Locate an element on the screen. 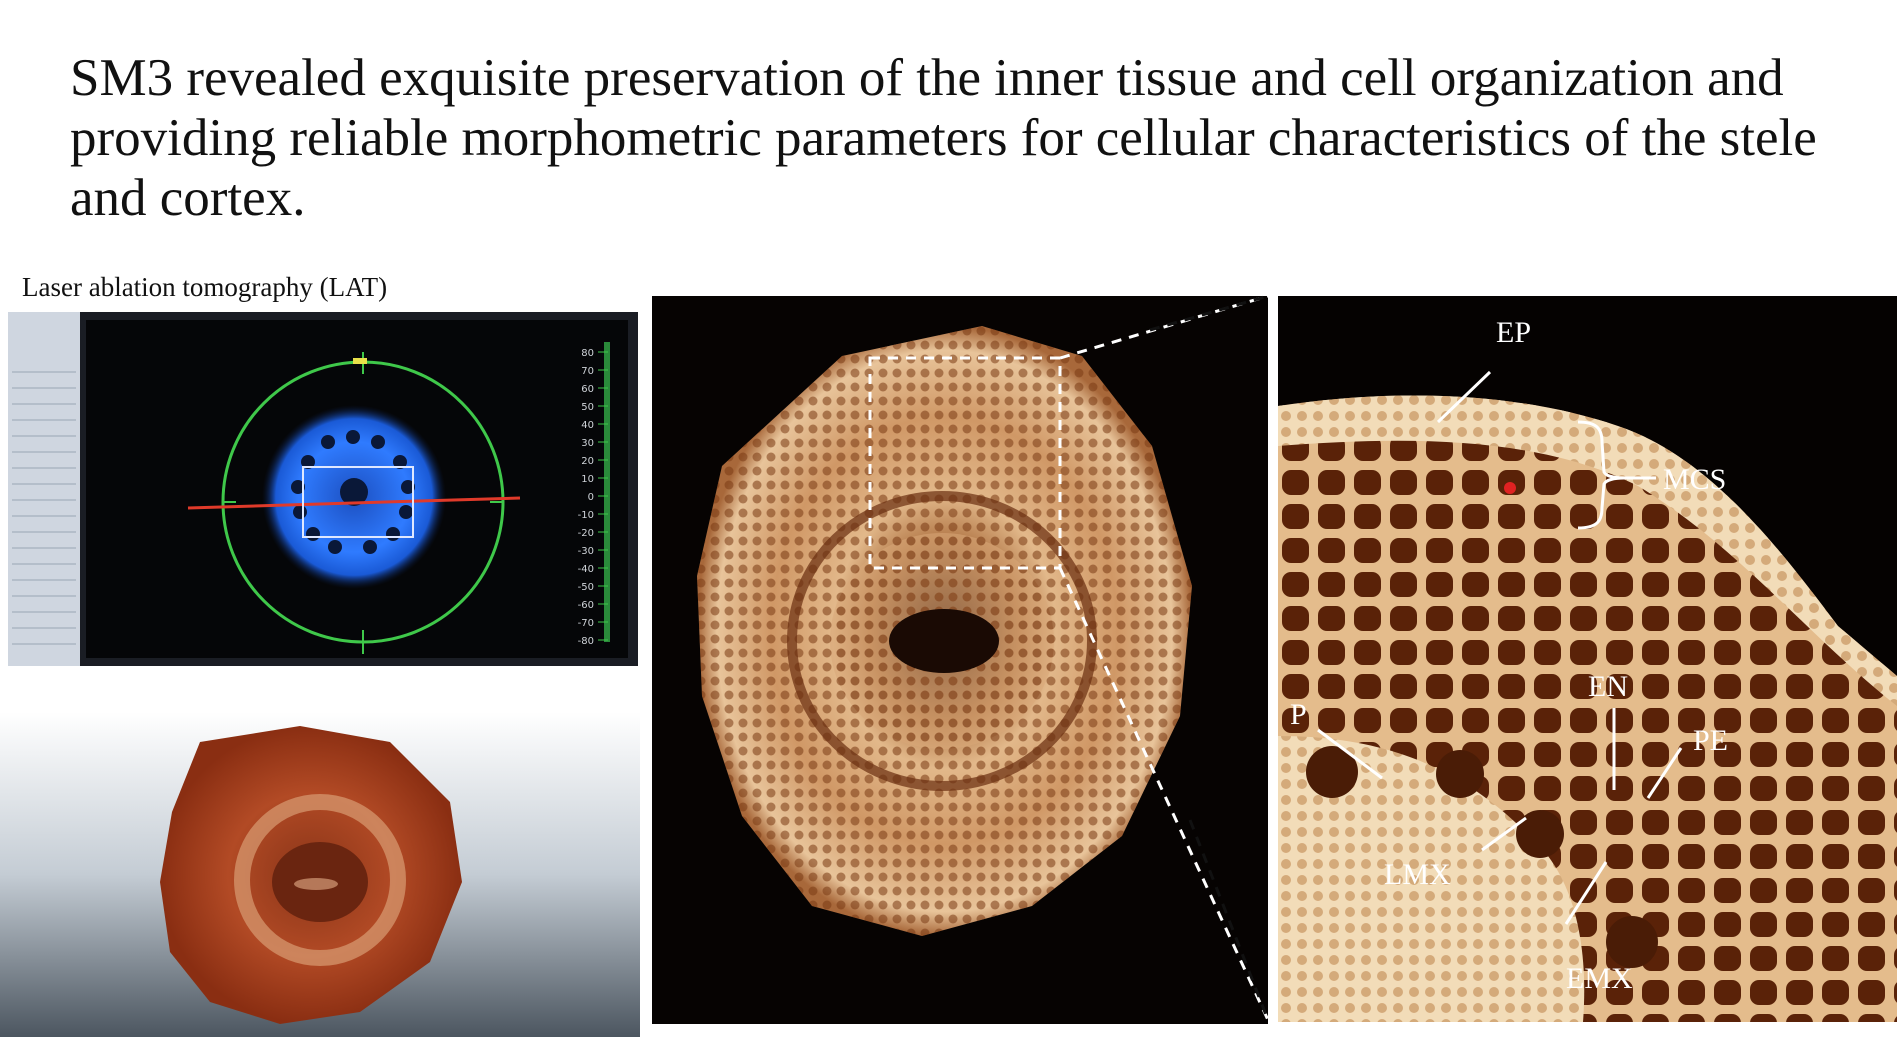 The height and width of the screenshot is (1056, 1899). scale-tick: 30 is located at coordinates (587, 443).